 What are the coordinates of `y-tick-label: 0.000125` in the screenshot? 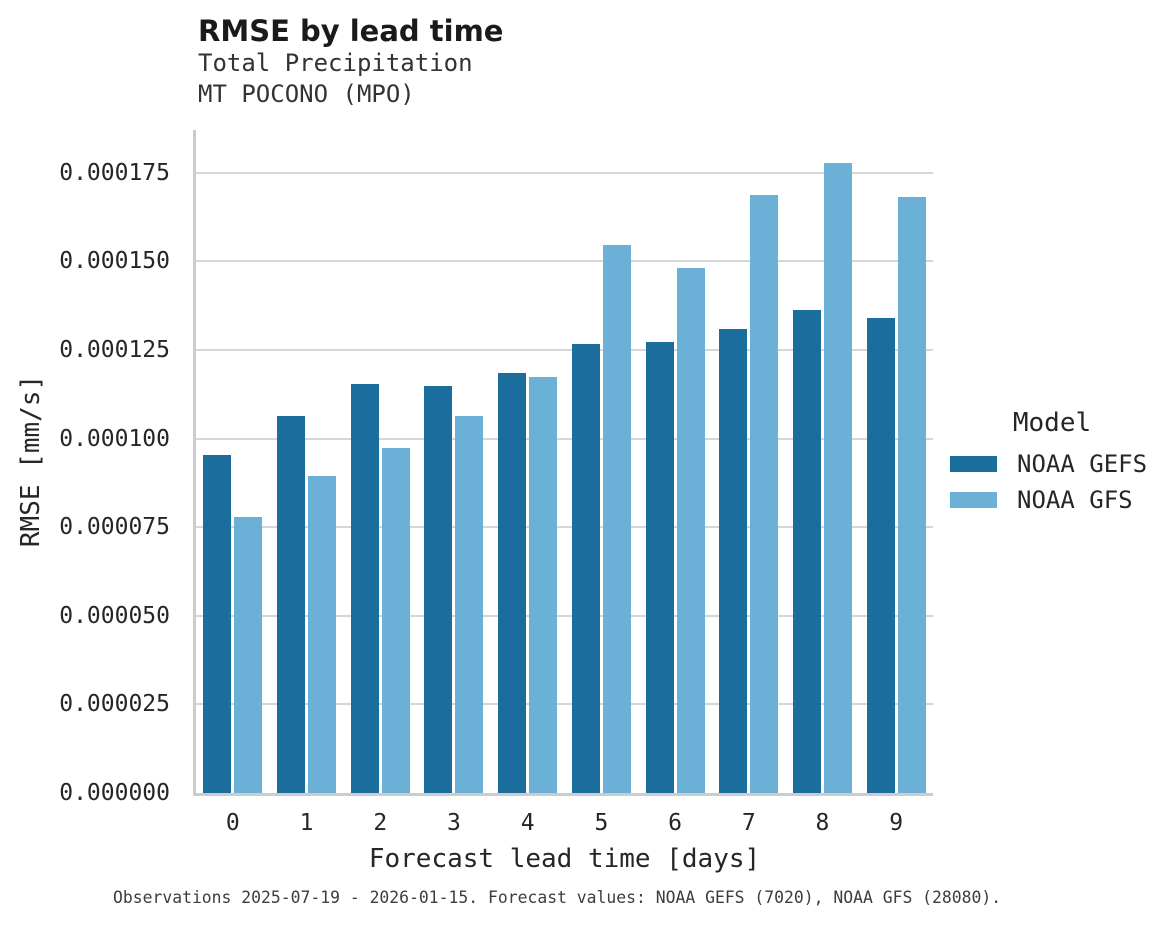 It's located at (114, 350).